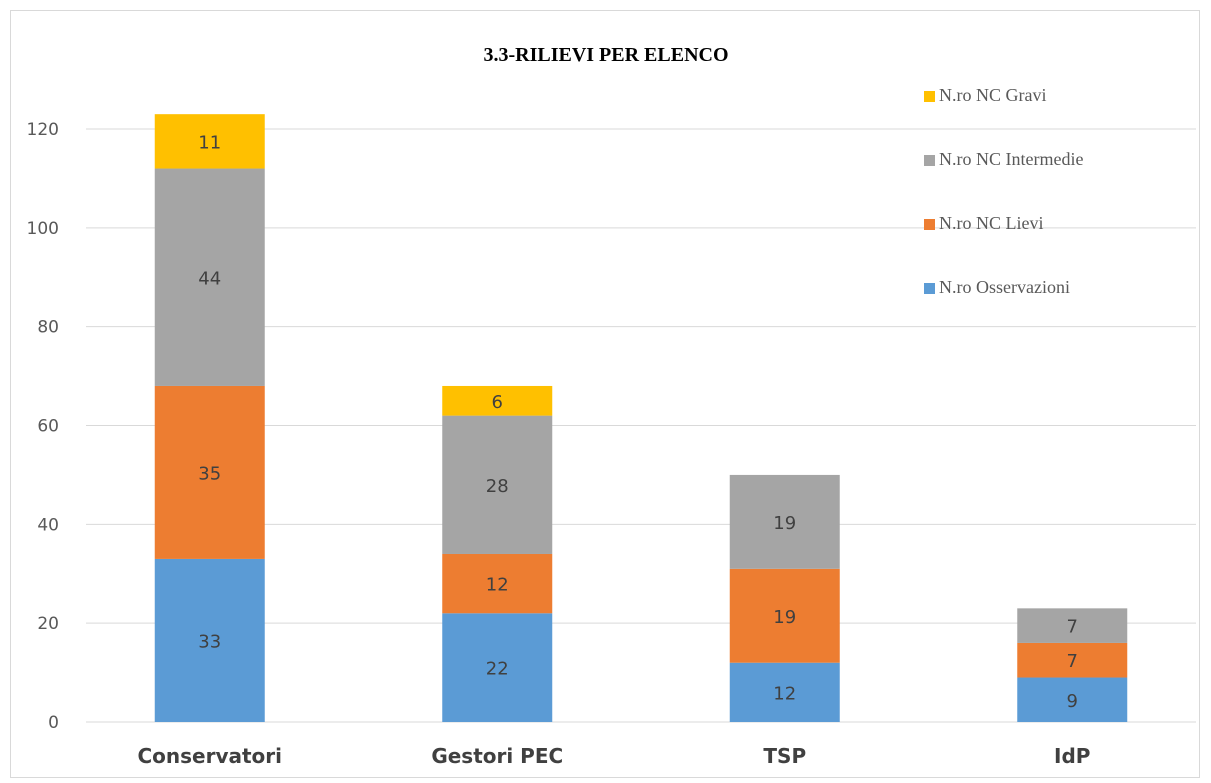 This screenshot has width=1211, height=783. I want to click on category-label: TSP, so click(784, 756).